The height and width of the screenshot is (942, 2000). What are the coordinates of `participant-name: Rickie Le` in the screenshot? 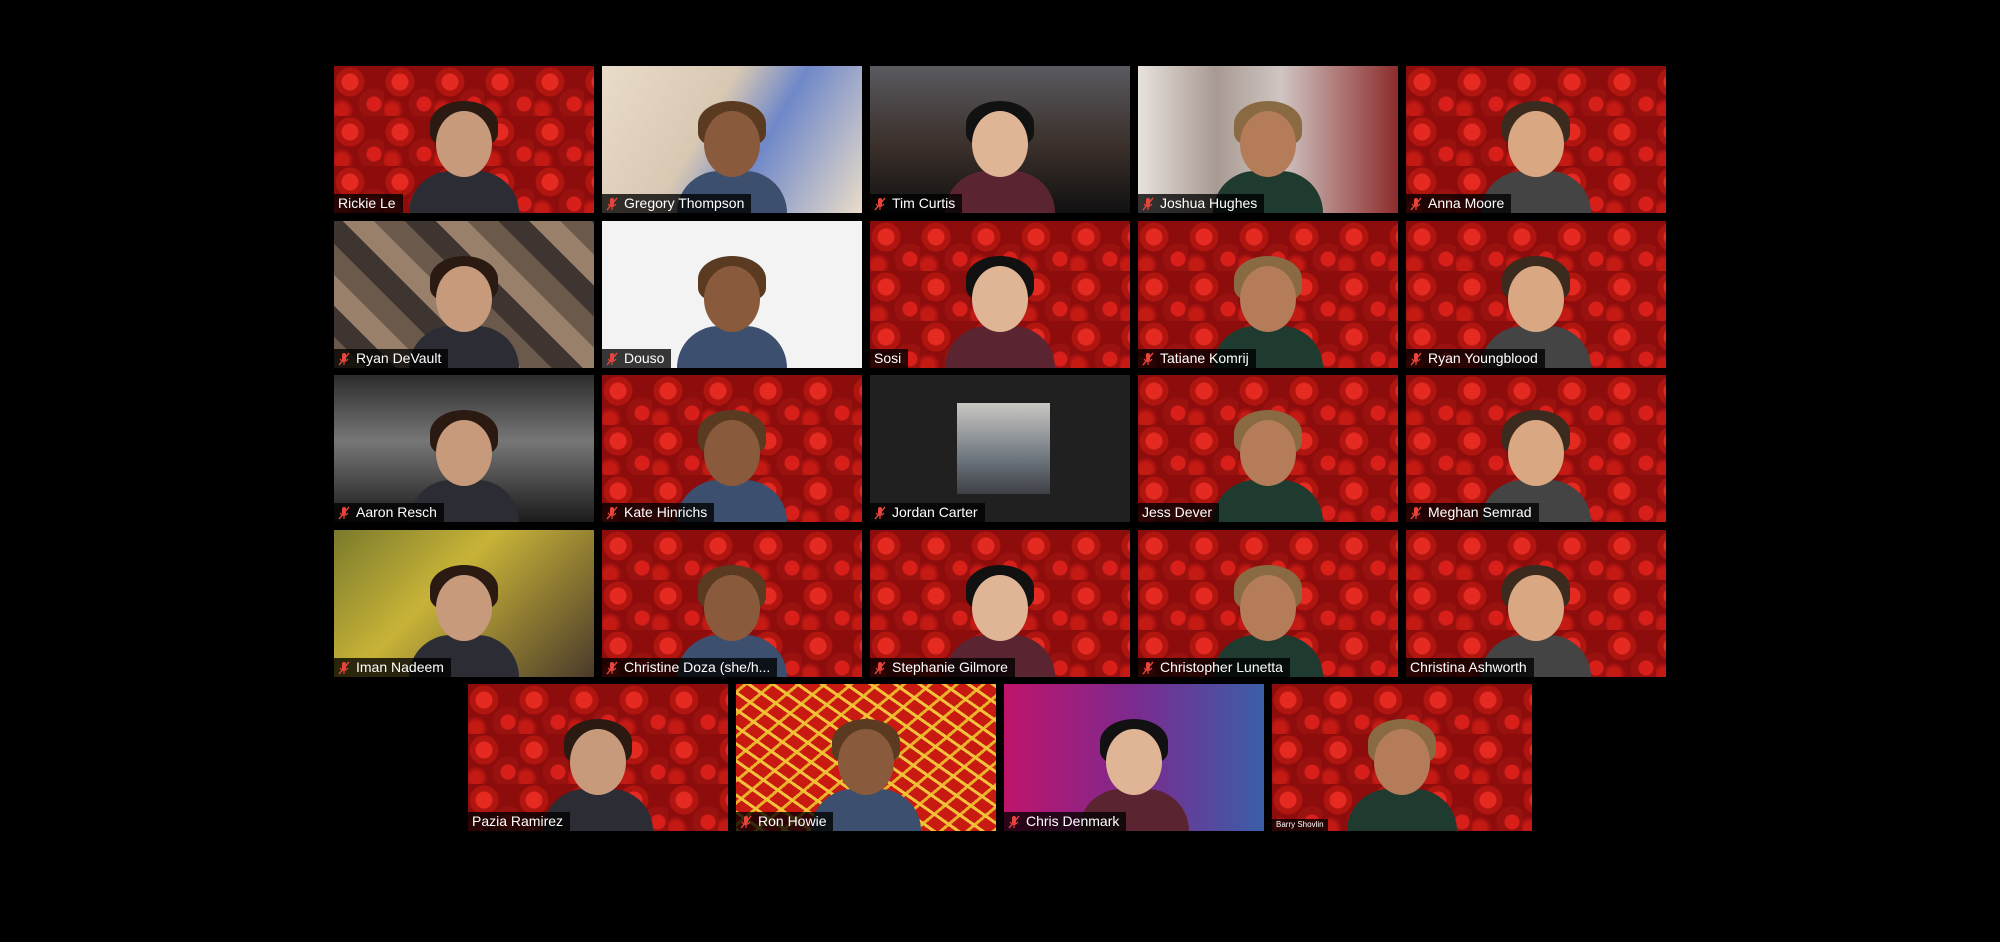 It's located at (367, 203).